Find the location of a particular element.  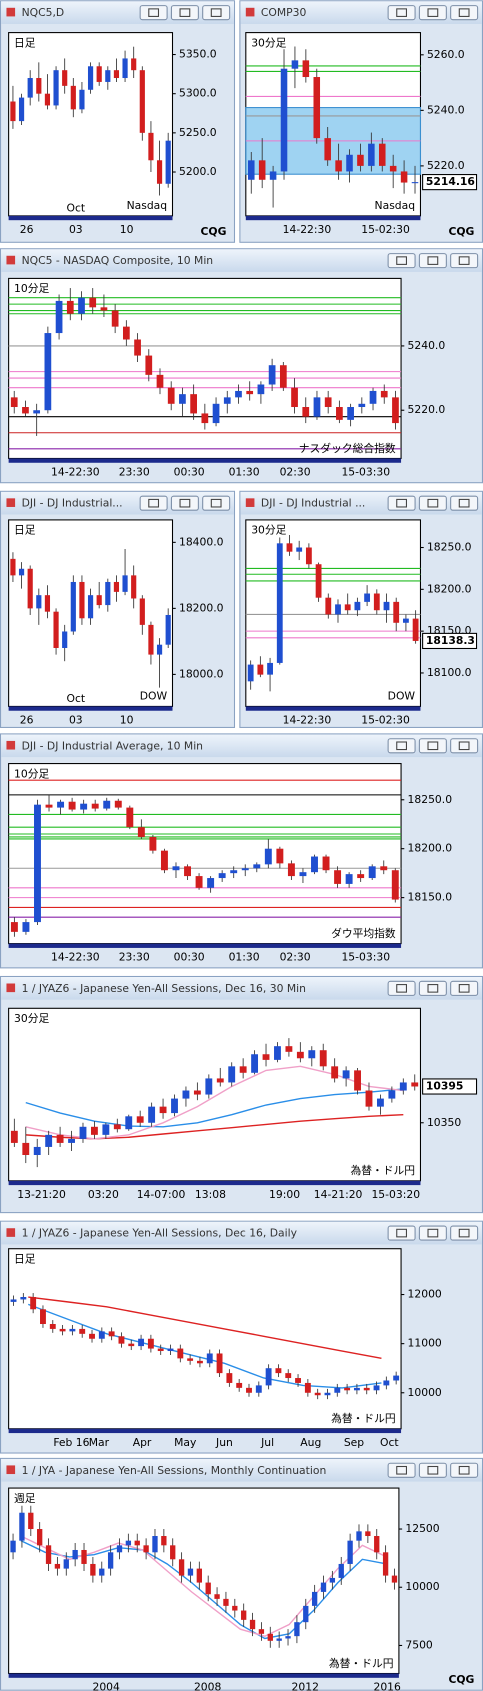

symbol-label: DOW is located at coordinates (154, 696).